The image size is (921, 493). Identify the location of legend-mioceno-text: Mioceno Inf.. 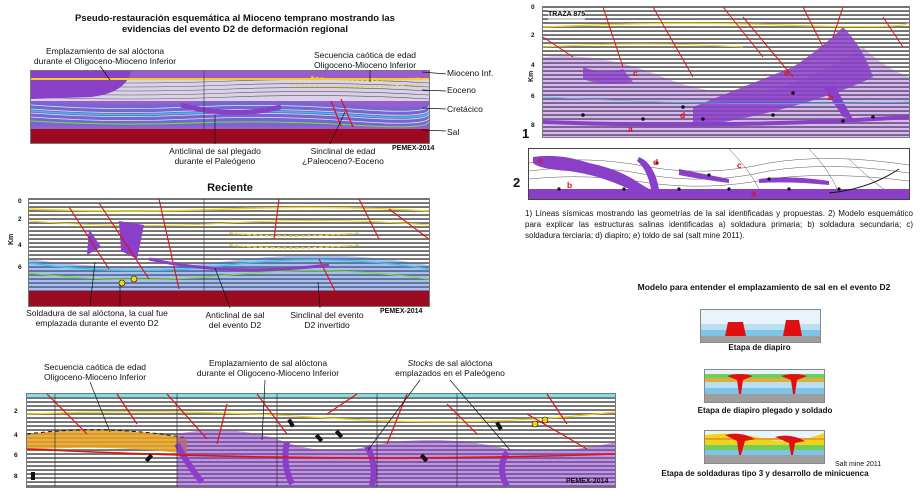
(470, 73).